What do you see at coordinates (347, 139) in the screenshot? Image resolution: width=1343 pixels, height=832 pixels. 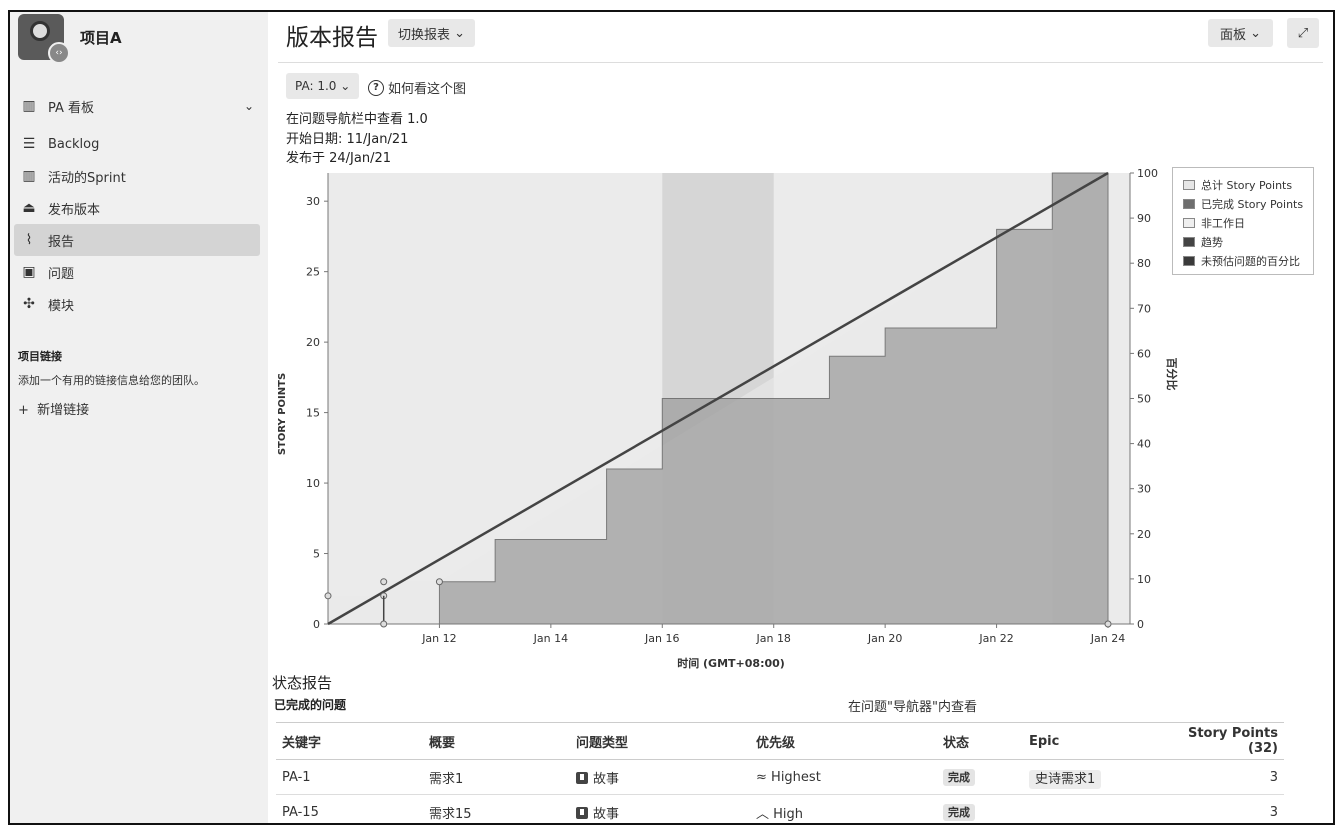 I see `start-date: 开始日期: 11/Jan/21` at bounding box center [347, 139].